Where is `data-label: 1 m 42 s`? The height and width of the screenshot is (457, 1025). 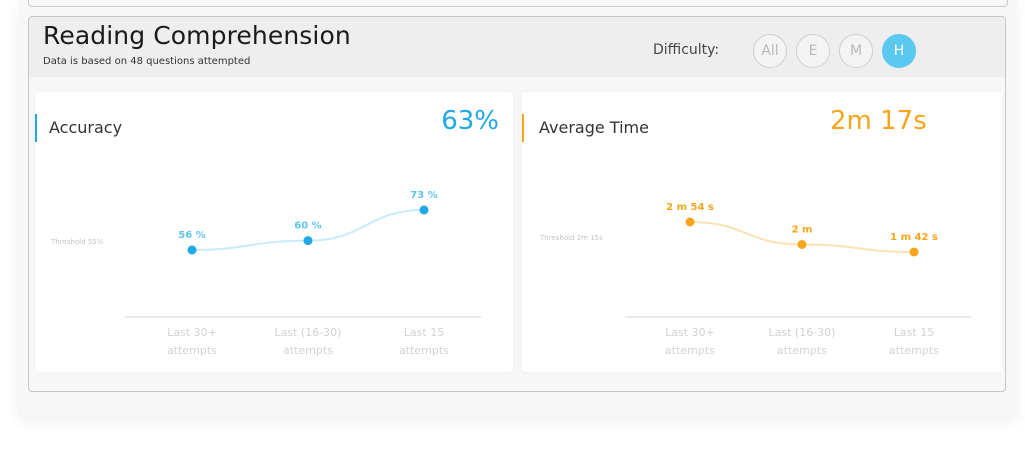
data-label: 1 m 42 s is located at coordinates (914, 237).